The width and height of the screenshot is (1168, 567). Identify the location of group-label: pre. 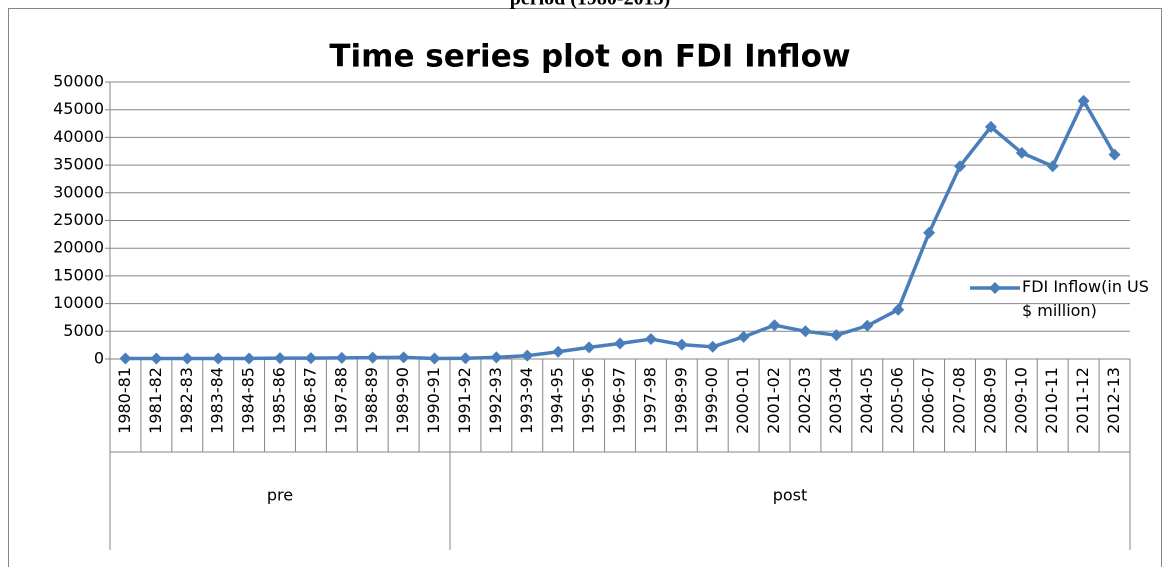
(280, 495).